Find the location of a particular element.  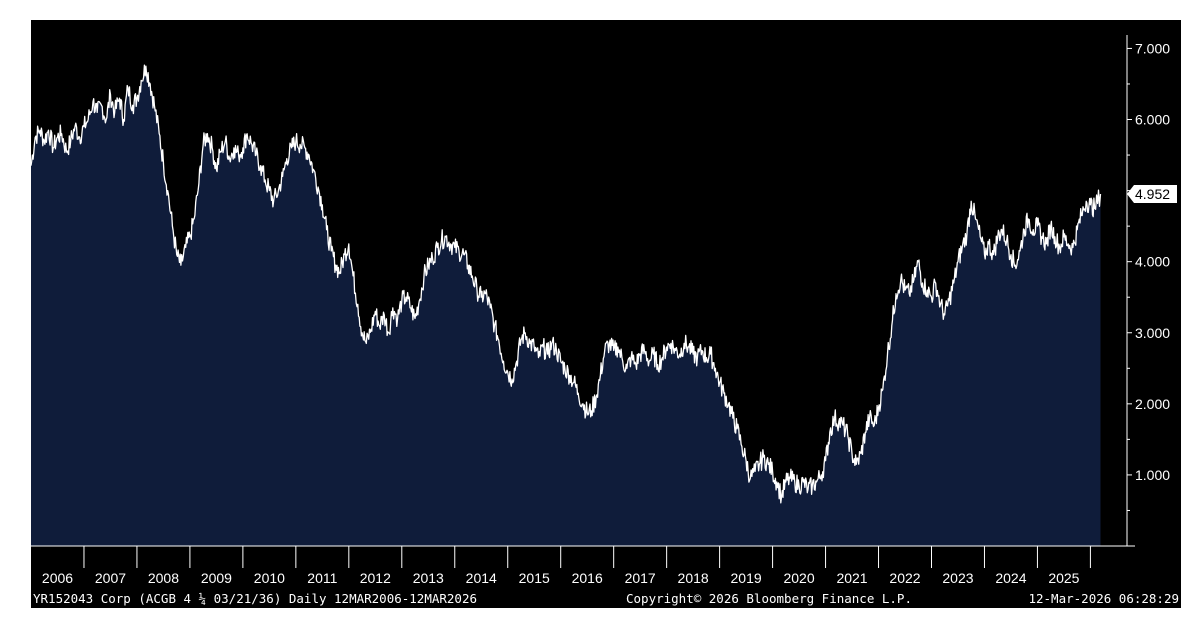

copyright-notice: Copyright© 2026 Bloomberg Finance L.P. is located at coordinates (769, 598).